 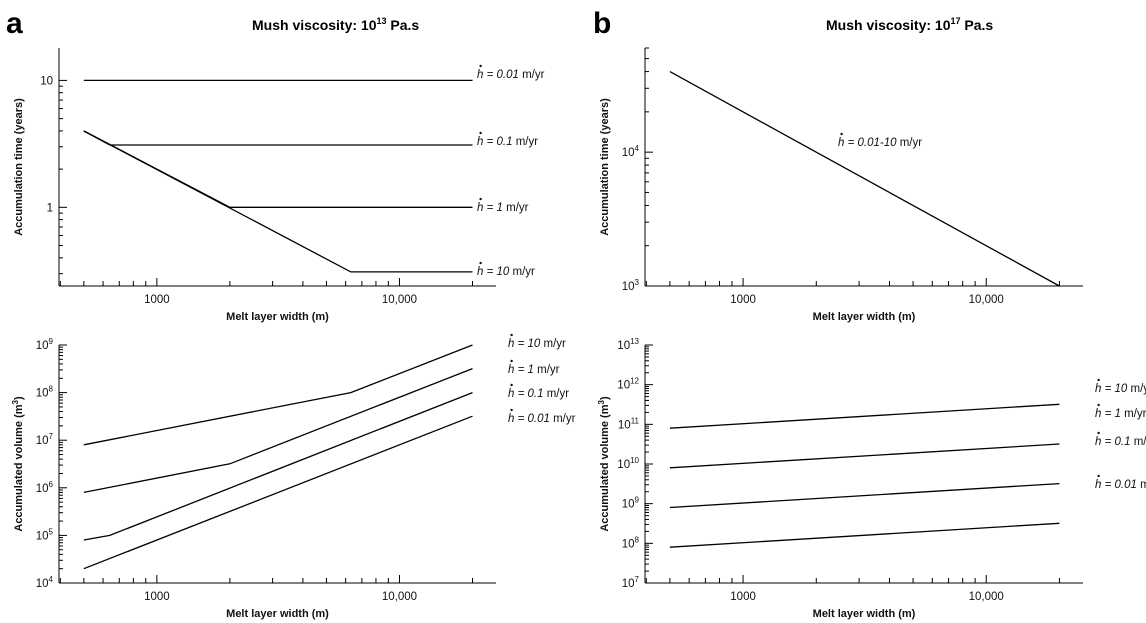 I want to click on series-label-0.01-10: h = 0.01-10 m/yr, so click(x=880, y=140).